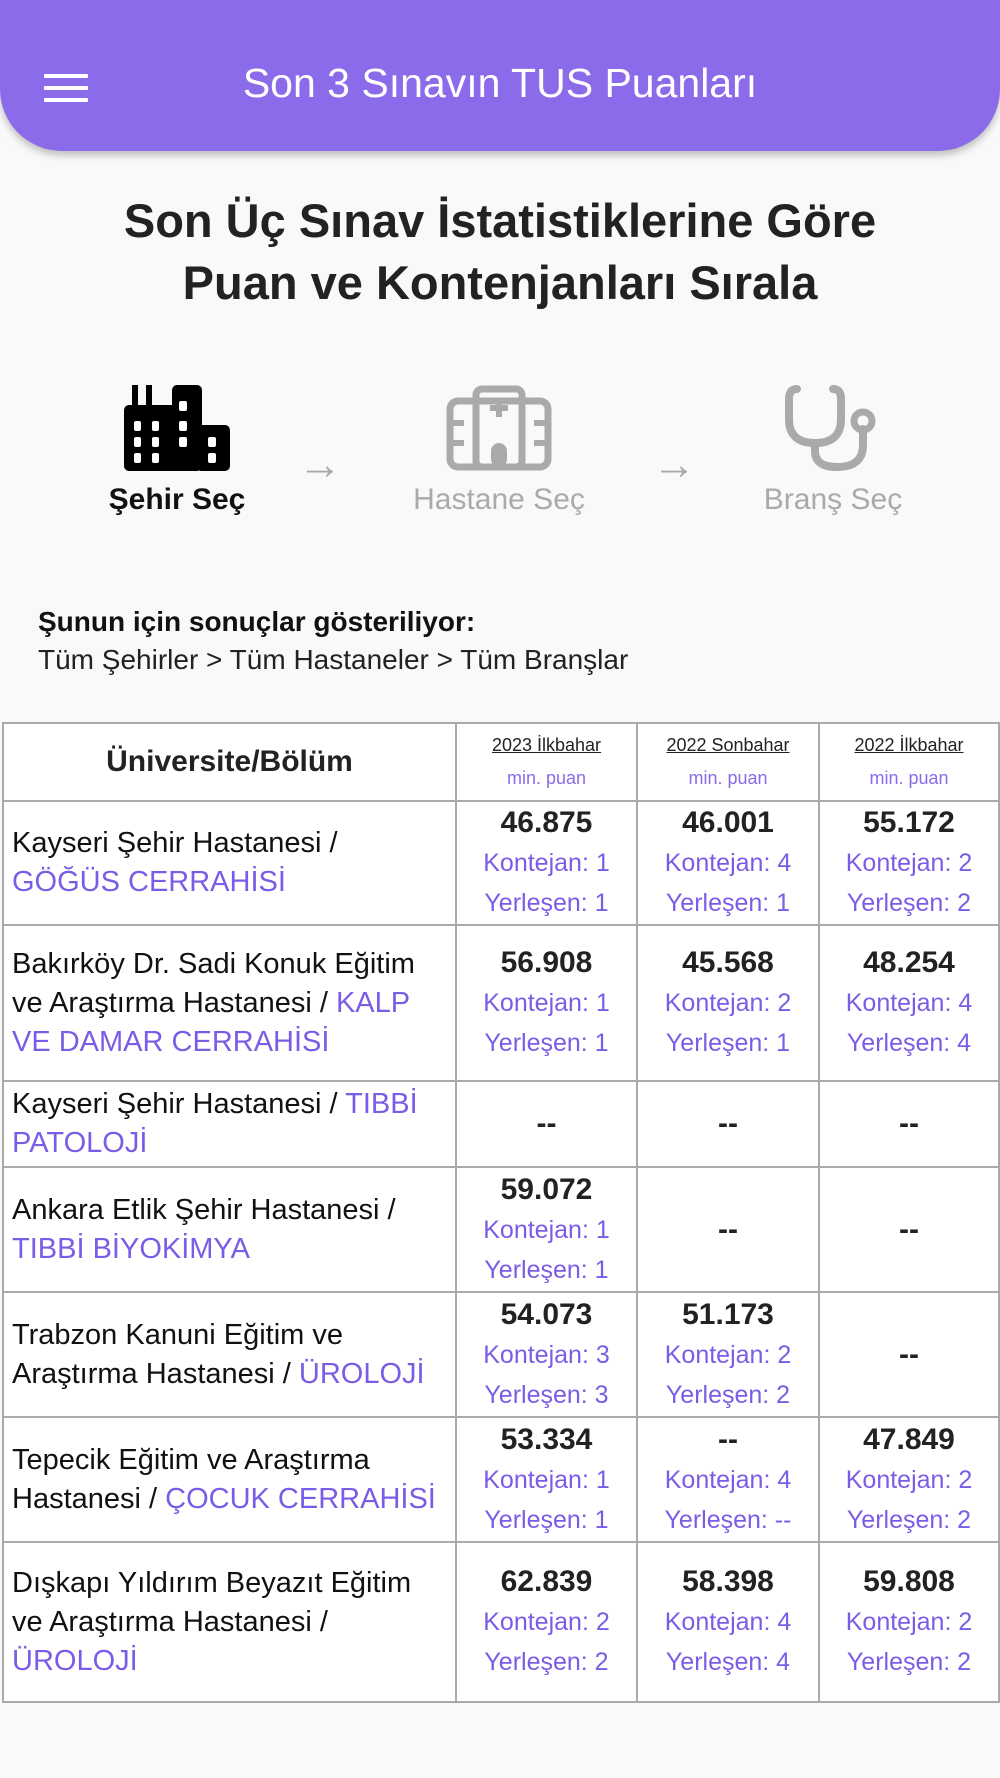  I want to click on score-cell: 48.254 Kontejan: 4 Yerleşen: 4, so click(909, 1003).